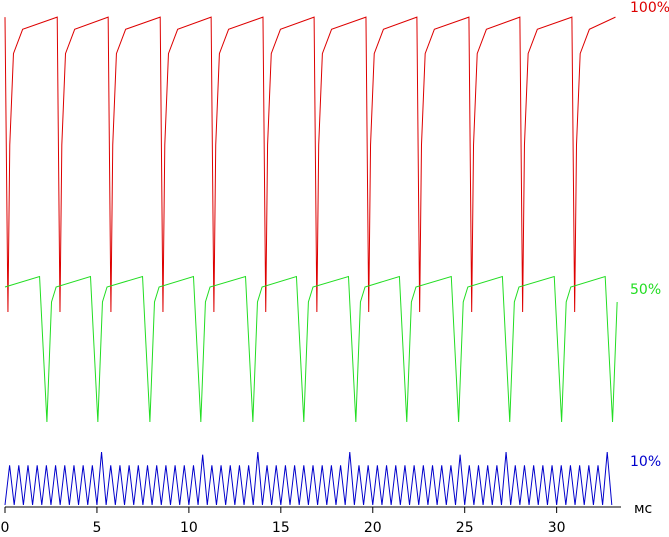 This screenshot has width=669, height=537. What do you see at coordinates (649, 8) in the screenshot?
I see `series-label: 100%` at bounding box center [649, 8].